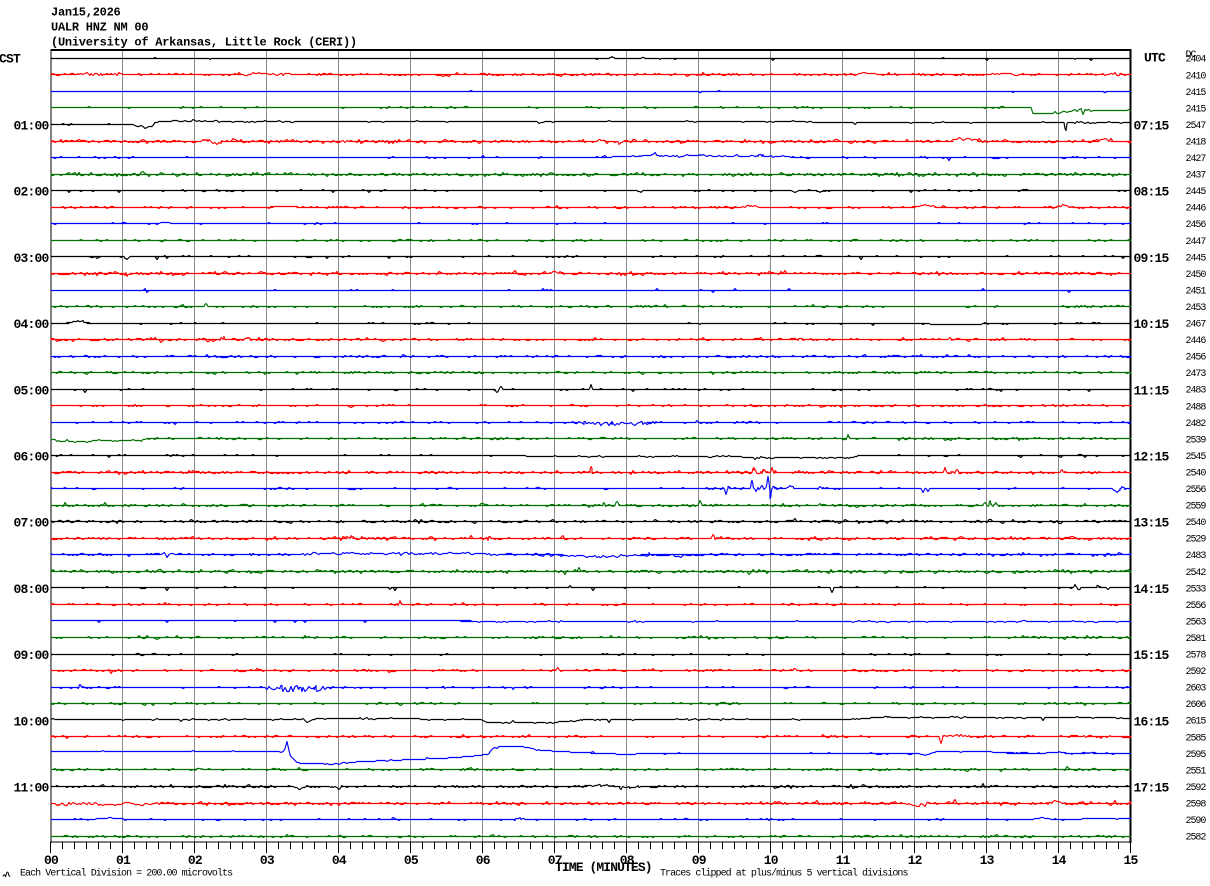  I want to click on svg-text: 2450, so click(1196, 275).